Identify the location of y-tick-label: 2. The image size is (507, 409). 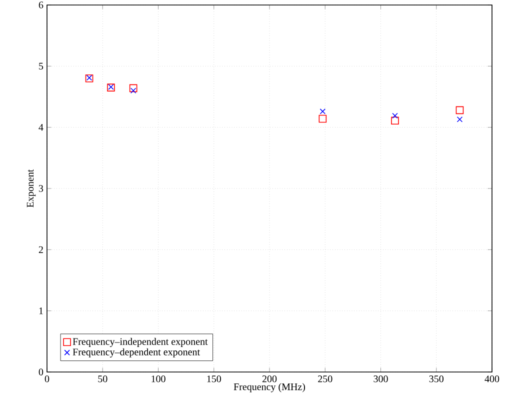
(40, 249).